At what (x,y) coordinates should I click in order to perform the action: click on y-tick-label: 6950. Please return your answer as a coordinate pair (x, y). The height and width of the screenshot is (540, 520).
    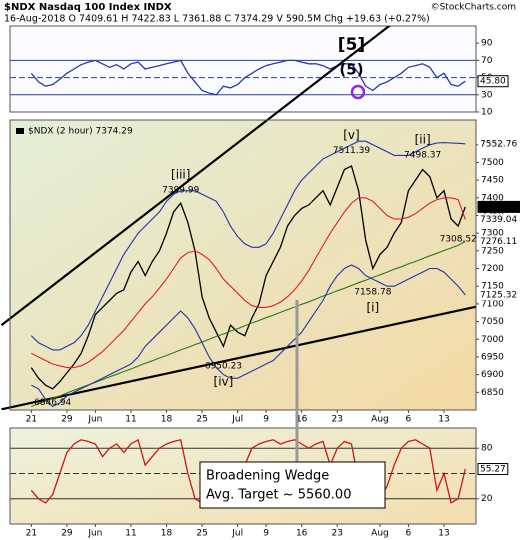
    Looking at the image, I should click on (492, 357).